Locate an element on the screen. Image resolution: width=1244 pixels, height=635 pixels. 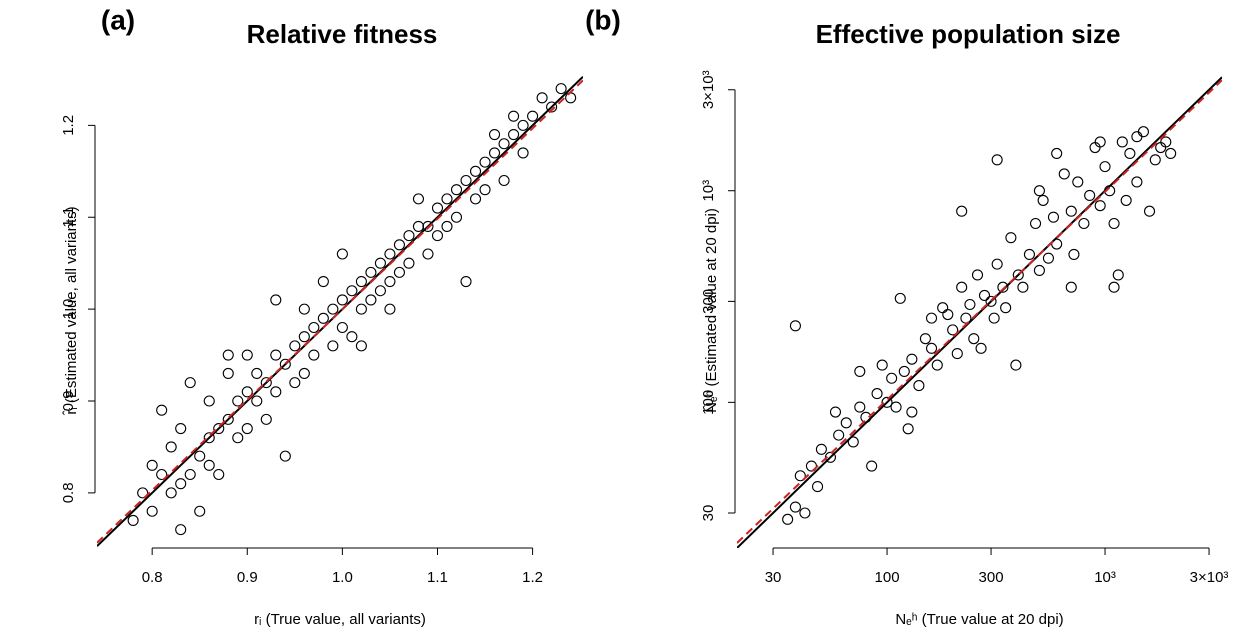
y-tick-label: 300 is located at coordinates (708, 301).